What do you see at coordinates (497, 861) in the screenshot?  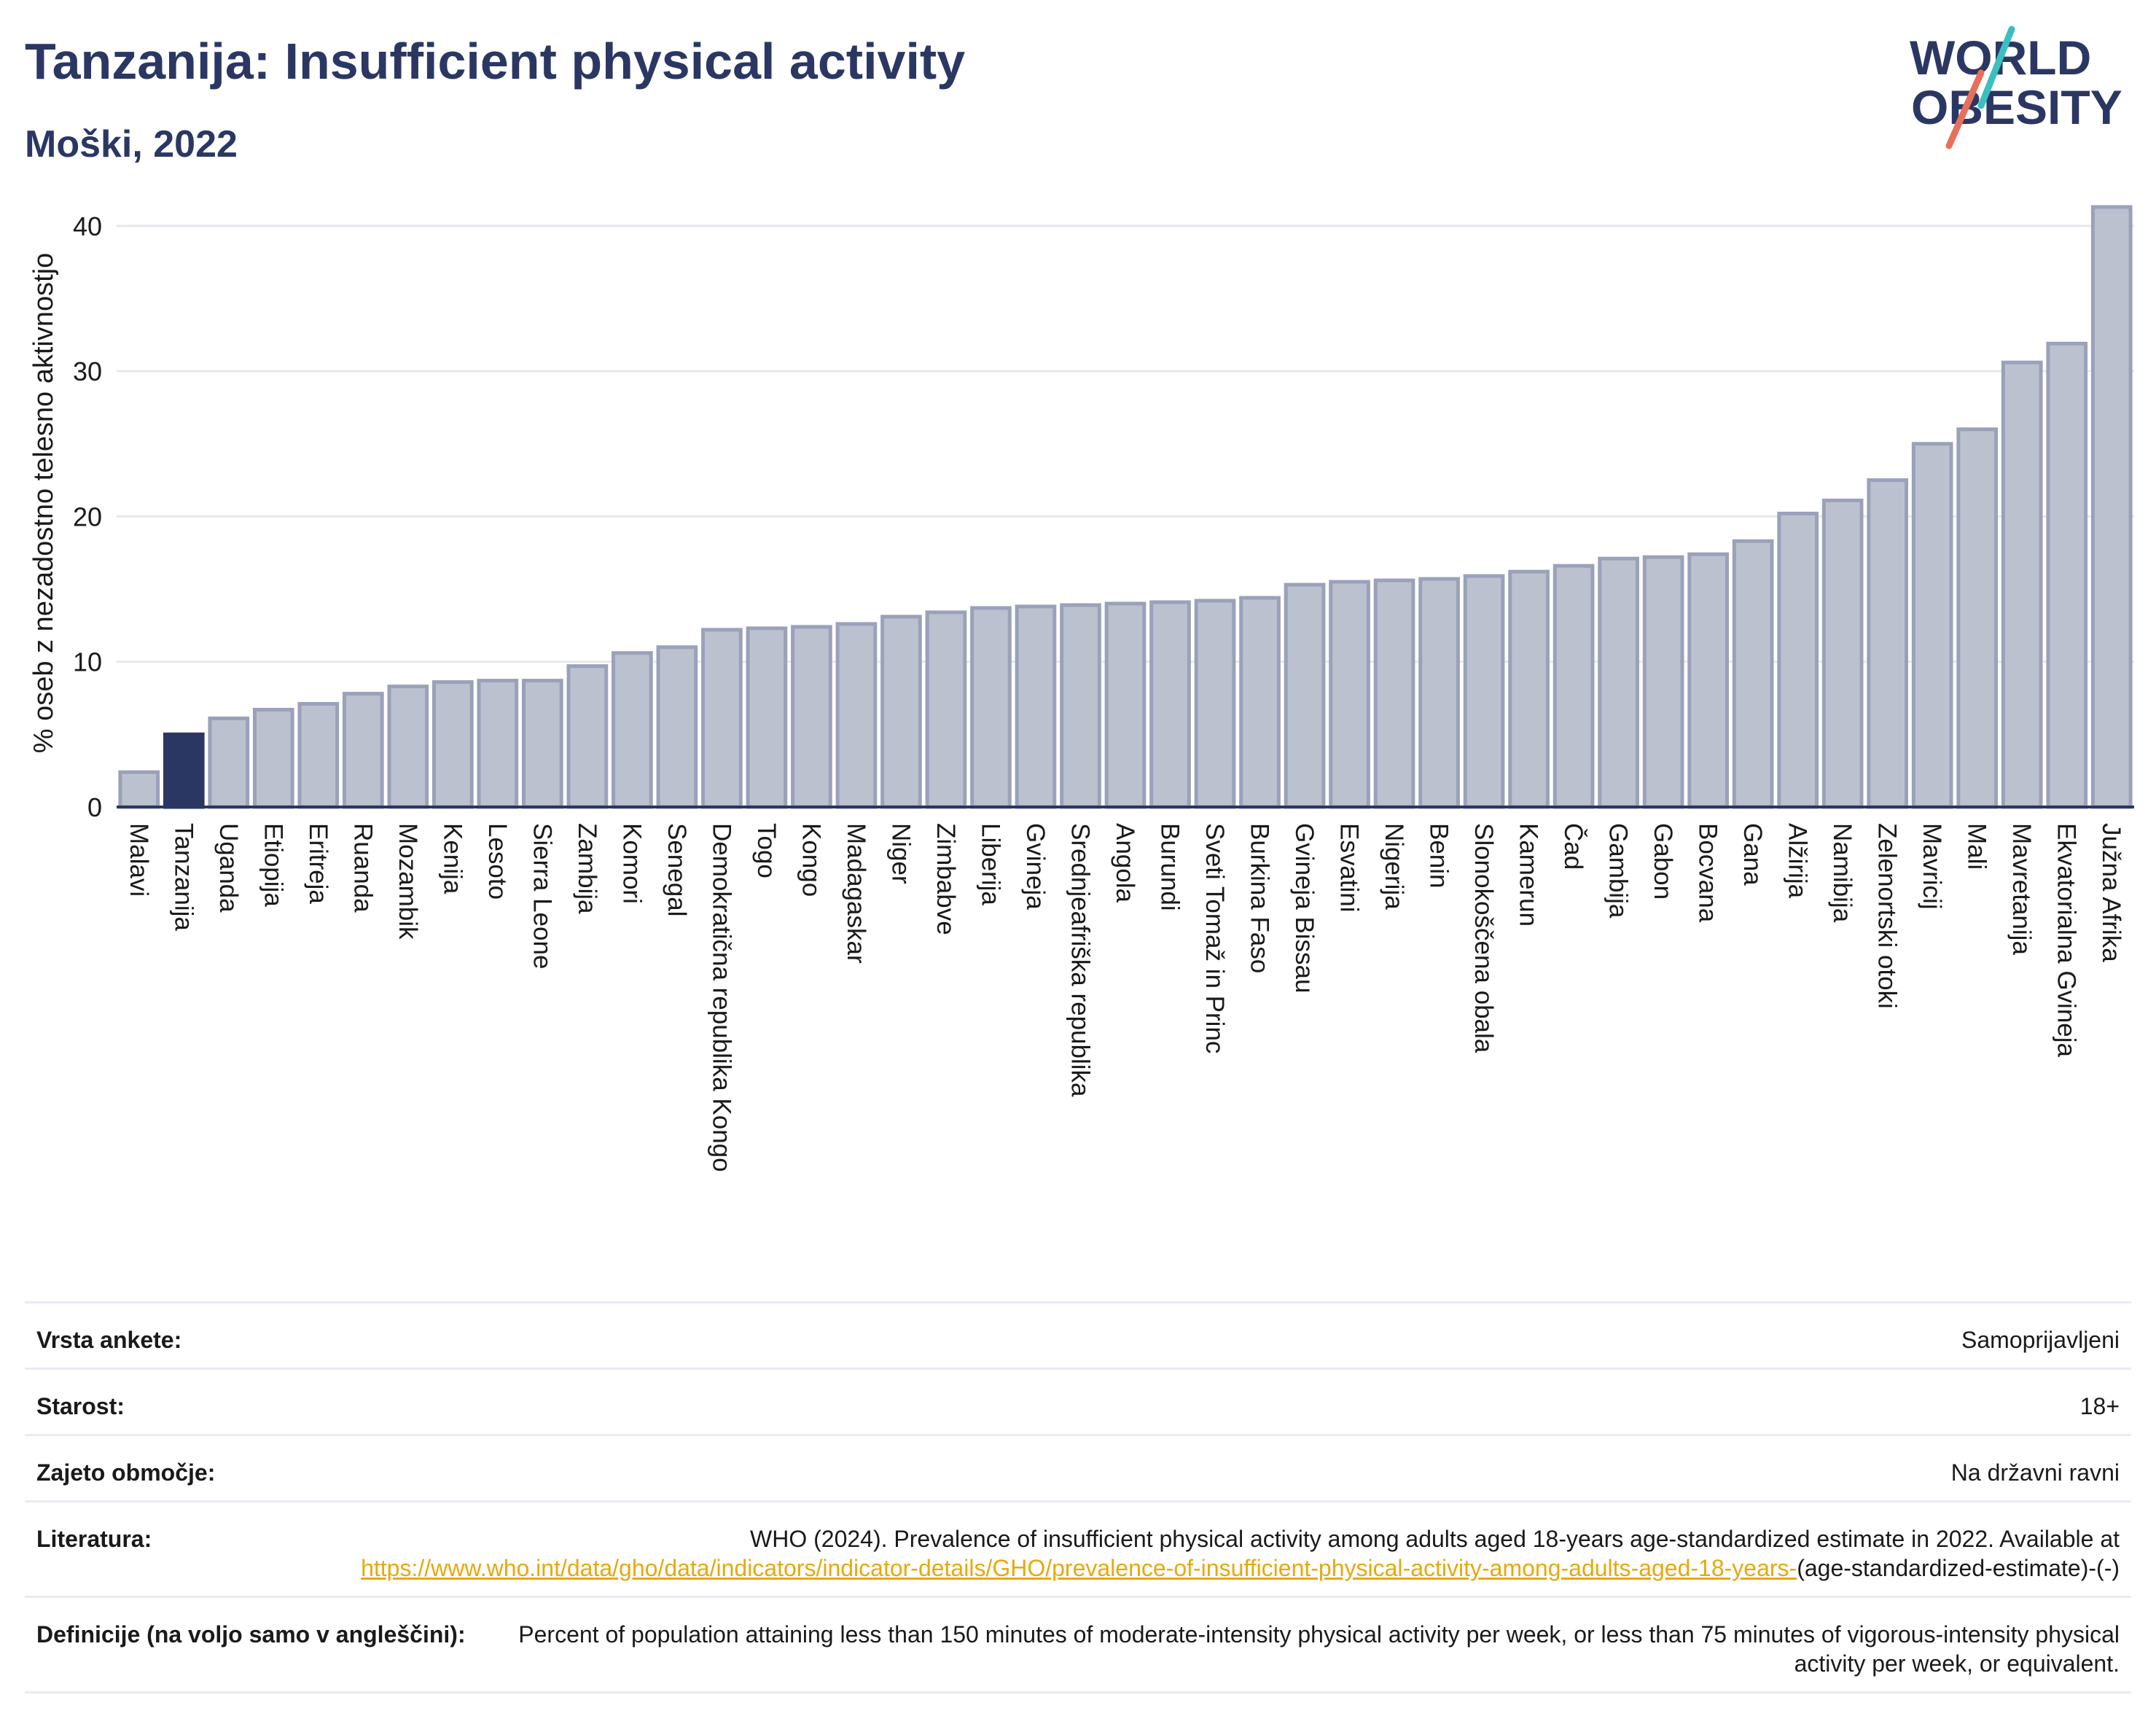 I see `x-tick-label: Lesoto` at bounding box center [497, 861].